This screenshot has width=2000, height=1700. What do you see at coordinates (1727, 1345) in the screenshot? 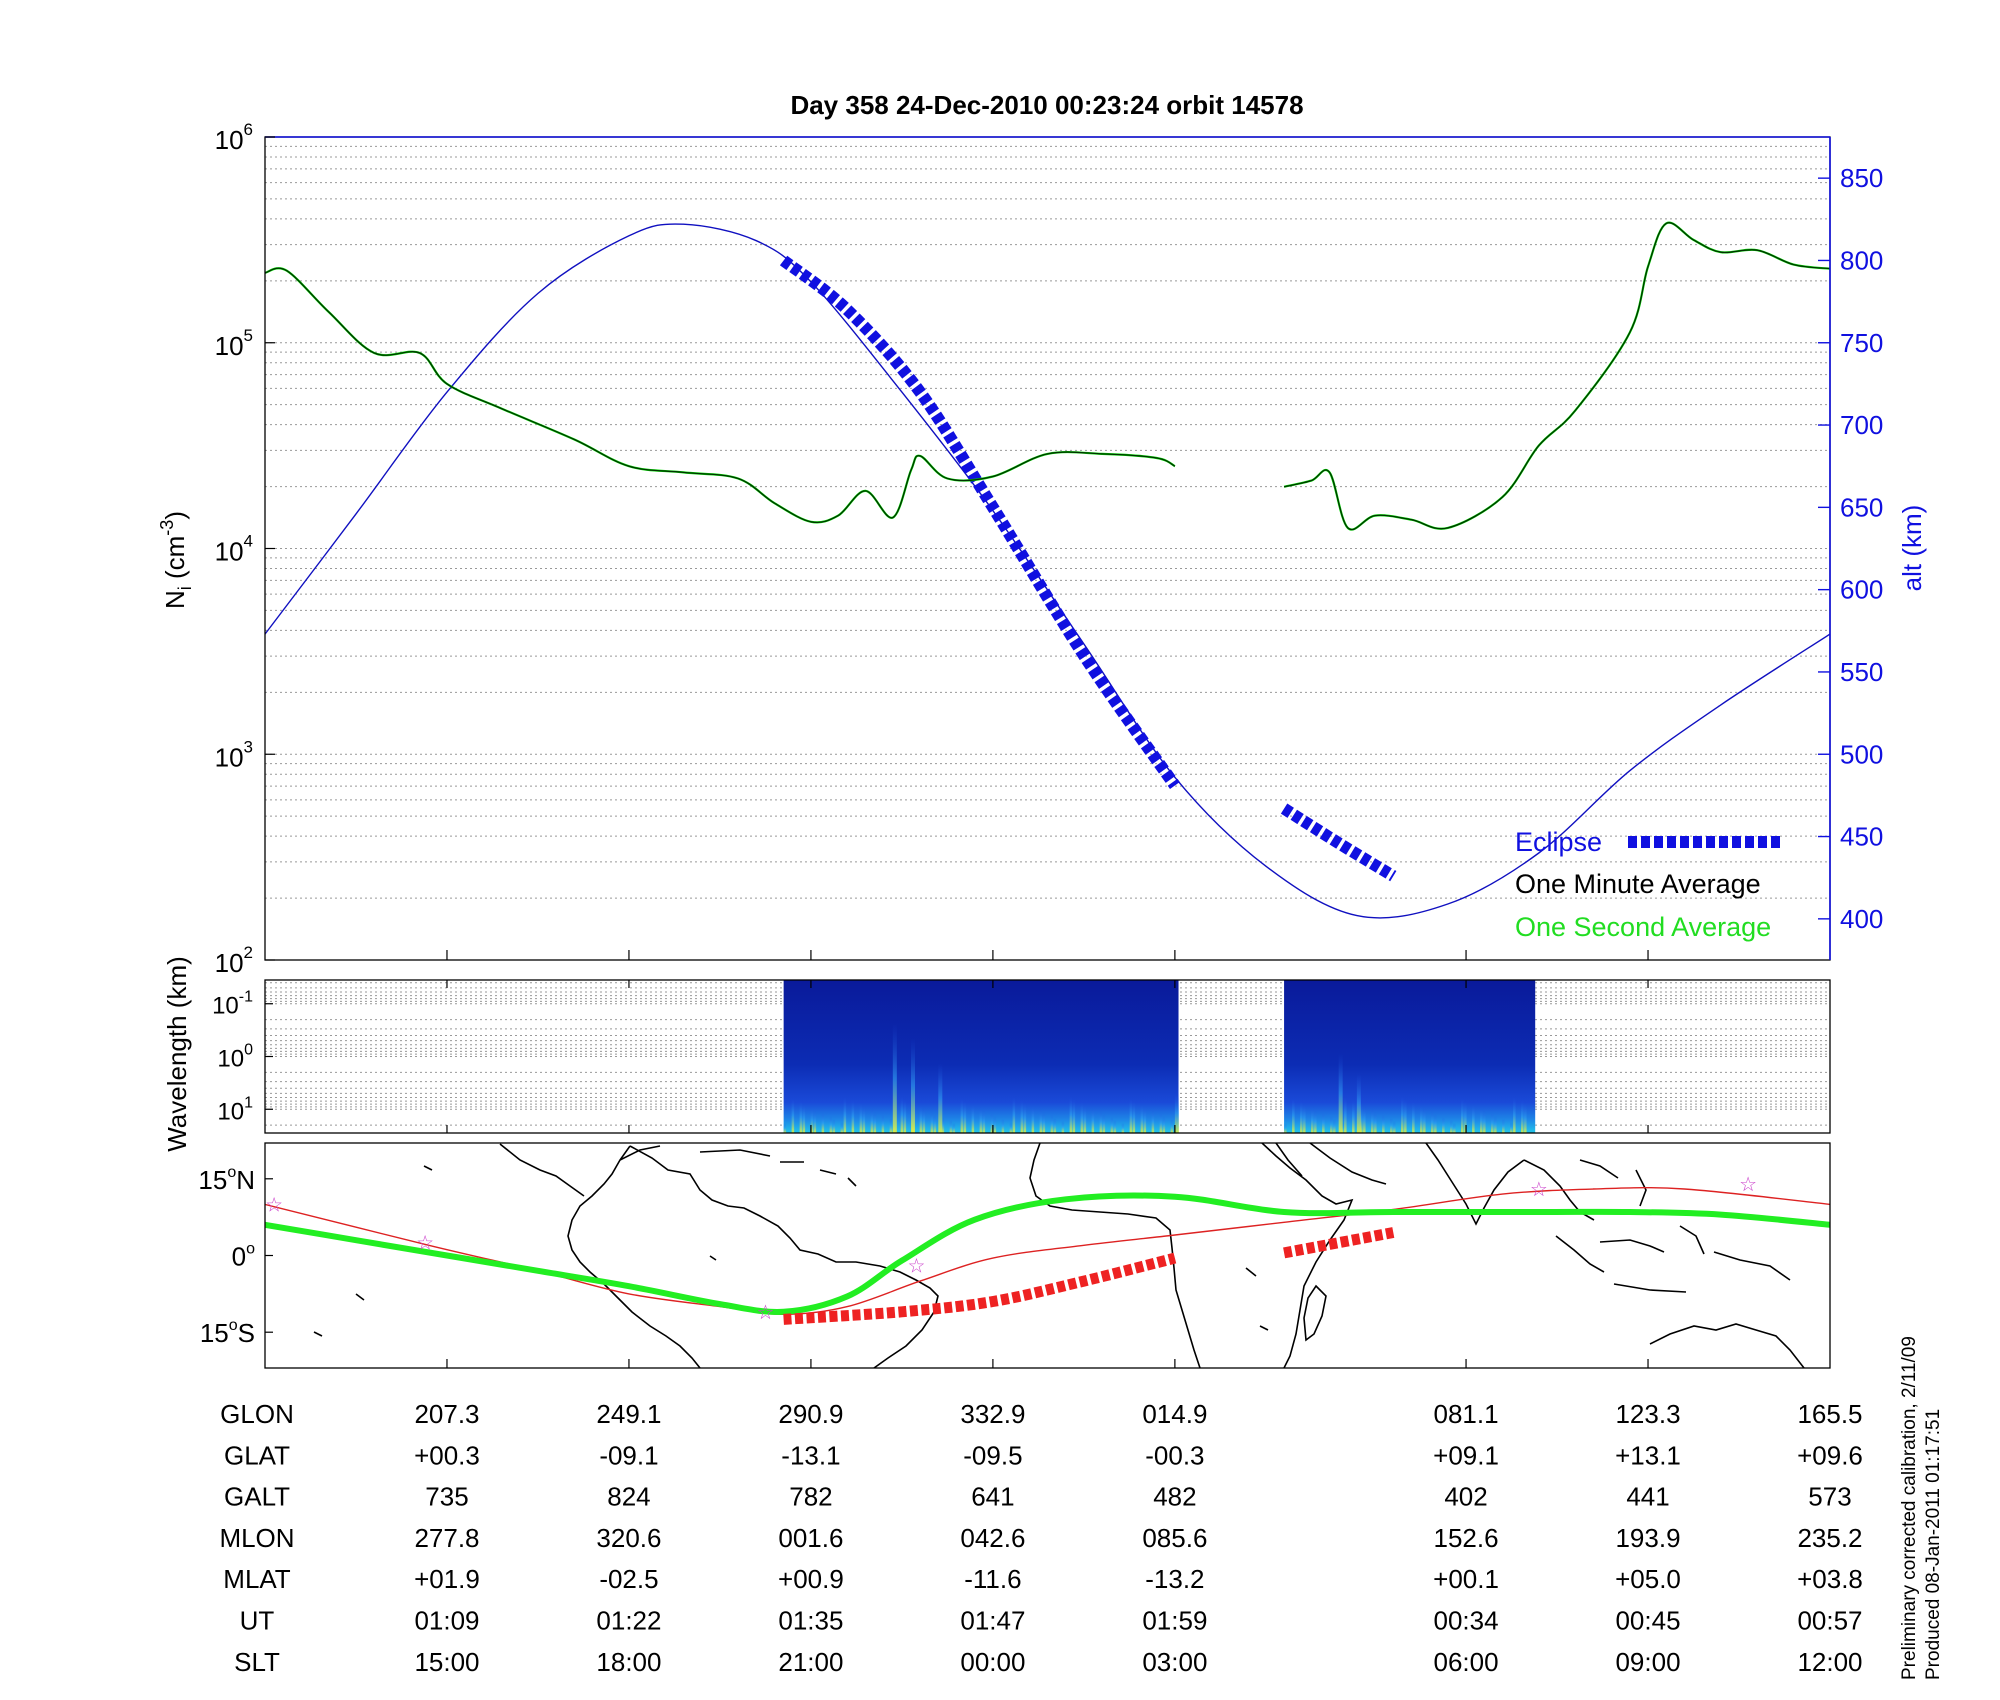
I see `australia-coast` at bounding box center [1727, 1345].